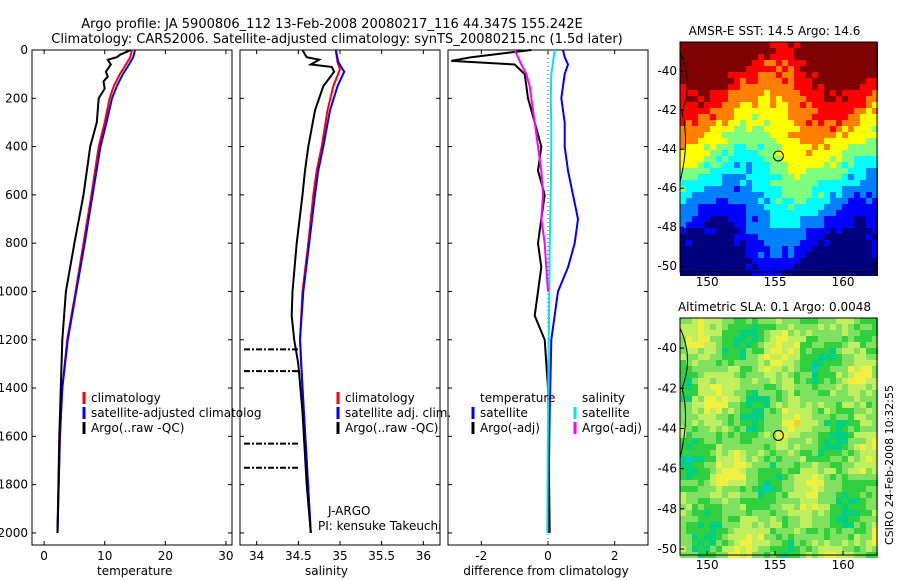 This screenshot has height=580, width=900. I want to click on depth-tick-label: 1400, so click(14, 388).